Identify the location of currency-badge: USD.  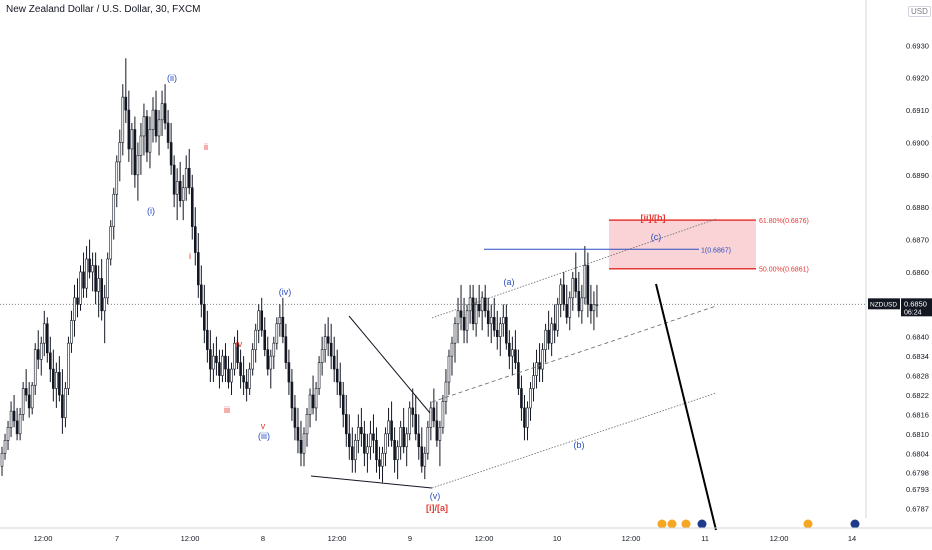
(919, 11).